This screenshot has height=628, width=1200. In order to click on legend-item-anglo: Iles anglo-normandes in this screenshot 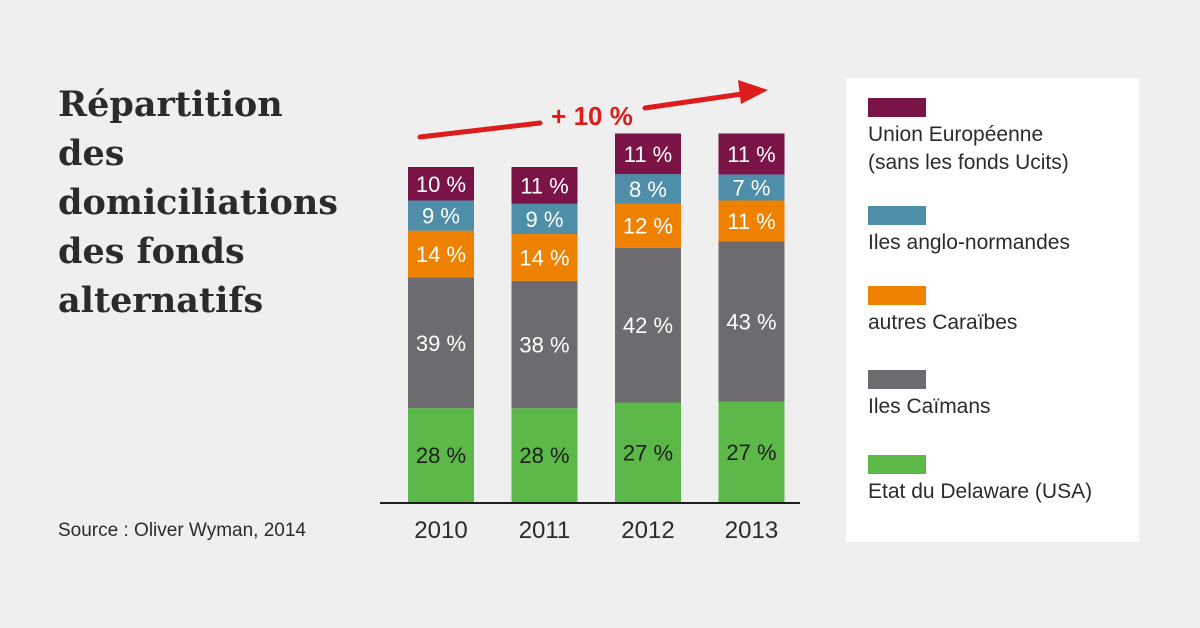, I will do `click(969, 231)`.